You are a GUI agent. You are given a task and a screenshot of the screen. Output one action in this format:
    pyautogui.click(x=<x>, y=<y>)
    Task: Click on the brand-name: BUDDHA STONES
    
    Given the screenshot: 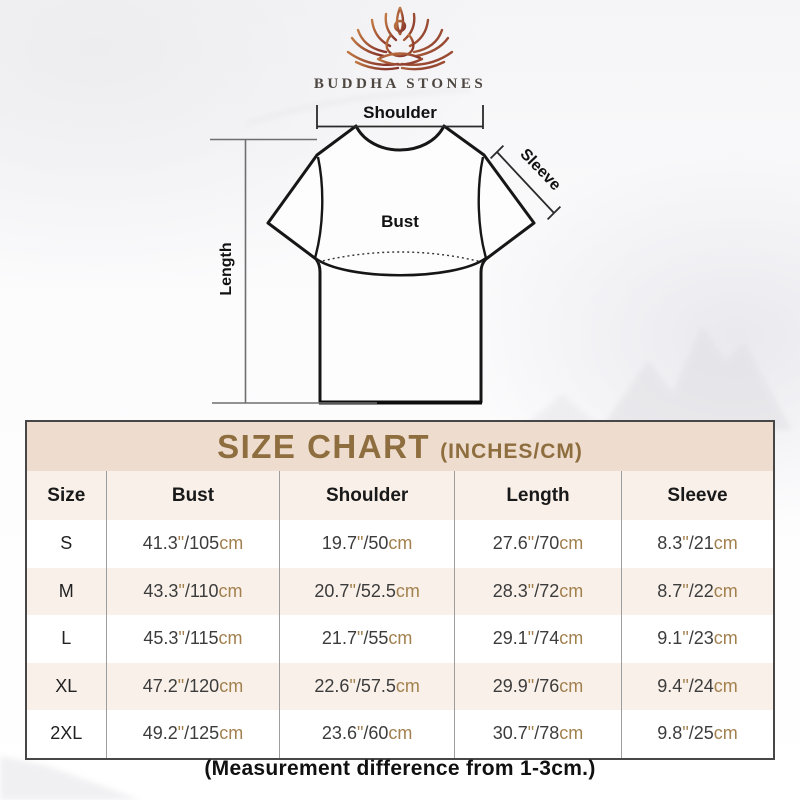 What is the action you would take?
    pyautogui.click(x=400, y=84)
    